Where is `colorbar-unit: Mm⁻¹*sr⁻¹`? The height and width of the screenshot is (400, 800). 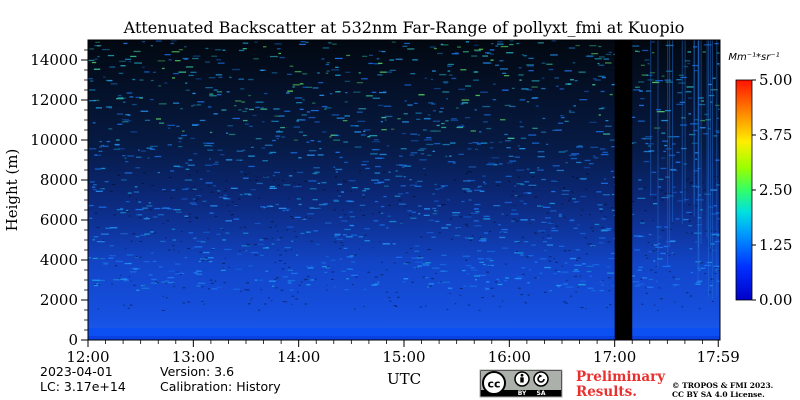
colorbar-unit: Mm⁻¹*sr⁻¹ is located at coordinates (753, 57).